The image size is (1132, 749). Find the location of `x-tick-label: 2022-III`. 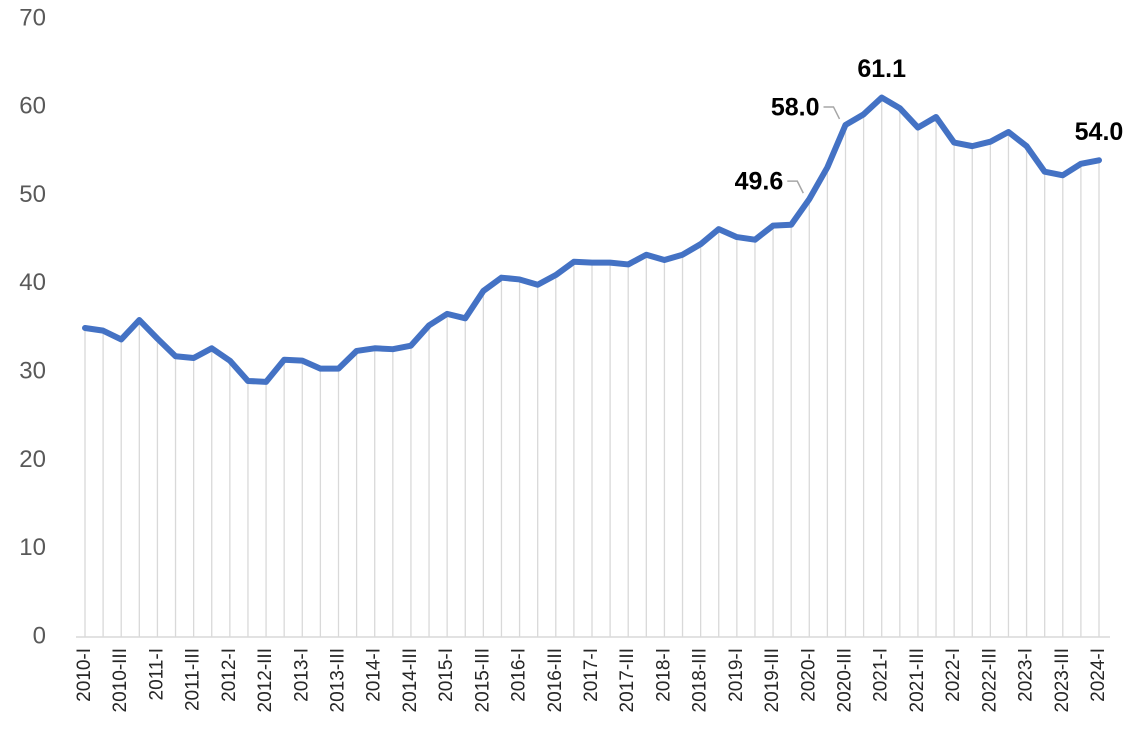

x-tick-label: 2022-III is located at coordinates (989, 680).